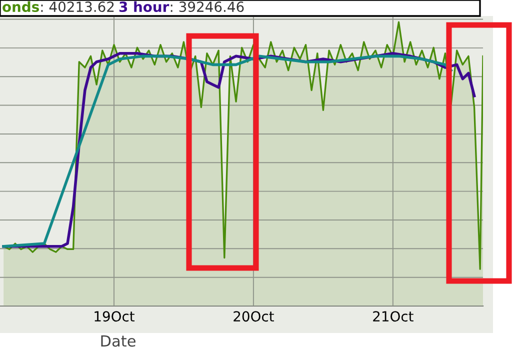  What do you see at coordinates (393, 316) in the screenshot?
I see `x-tick-label: 21Oct` at bounding box center [393, 316].